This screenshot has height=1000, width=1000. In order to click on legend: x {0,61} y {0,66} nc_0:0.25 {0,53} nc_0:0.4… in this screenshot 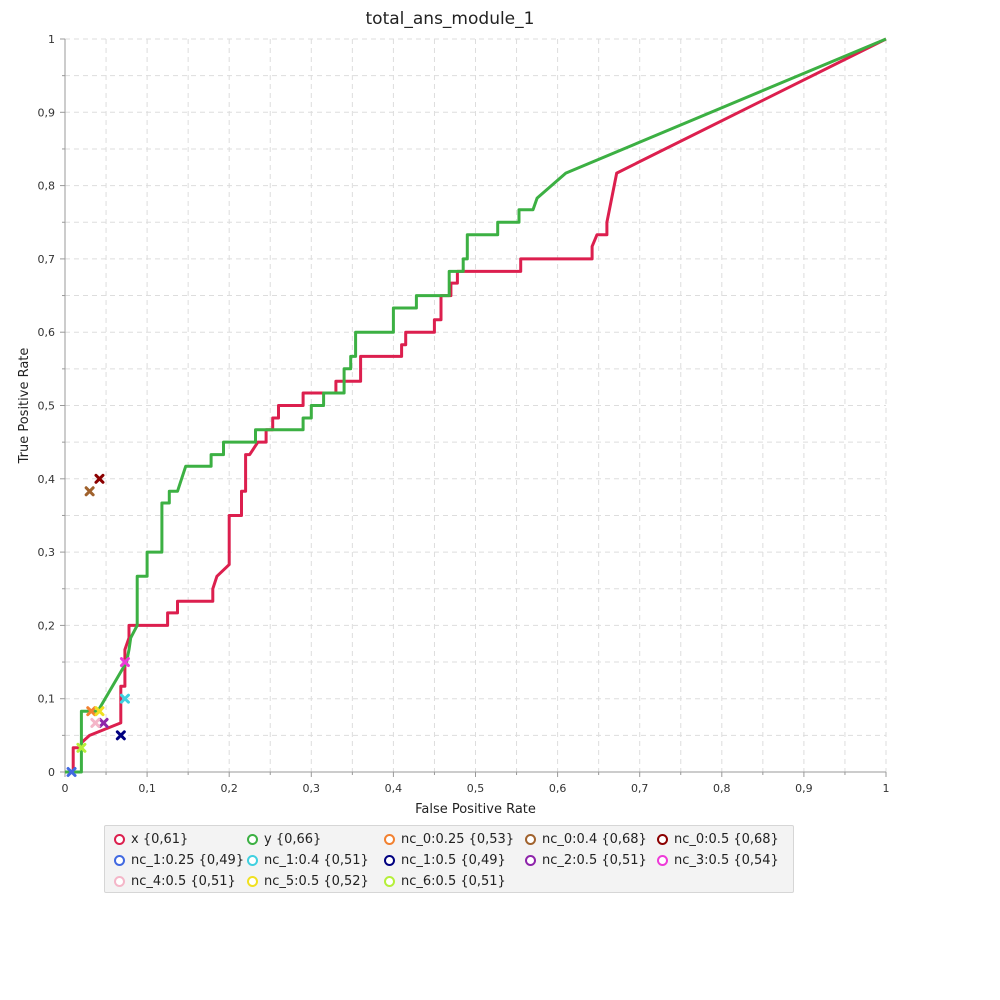, I will do `click(449, 859)`.